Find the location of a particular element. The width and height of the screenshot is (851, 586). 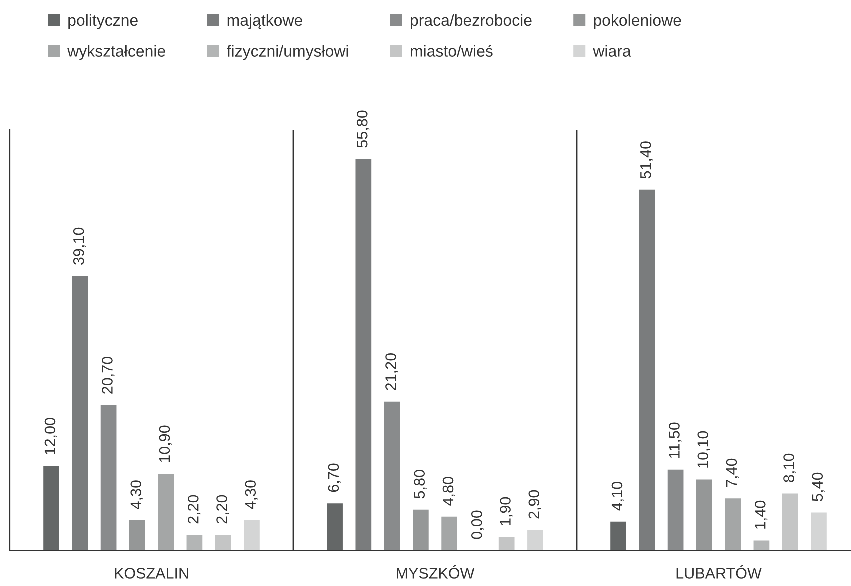

data-label: 5,80 is located at coordinates (420, 484).